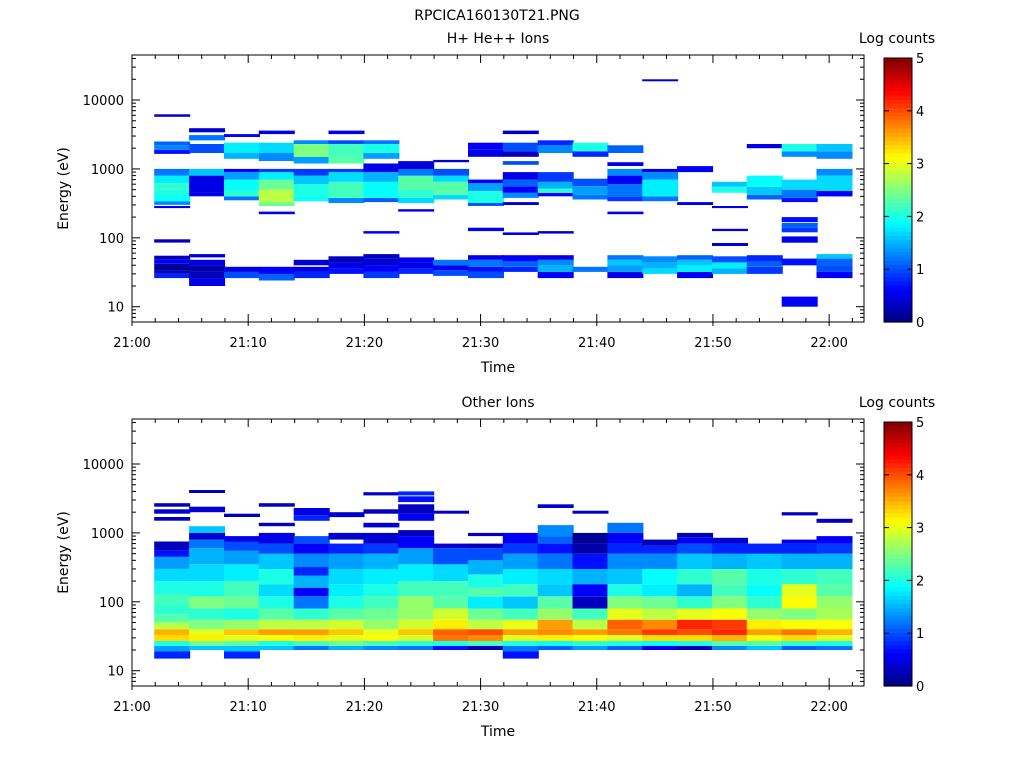 The width and height of the screenshot is (1024, 773). I want to click on colorbar-tick-label: 0, so click(920, 323).